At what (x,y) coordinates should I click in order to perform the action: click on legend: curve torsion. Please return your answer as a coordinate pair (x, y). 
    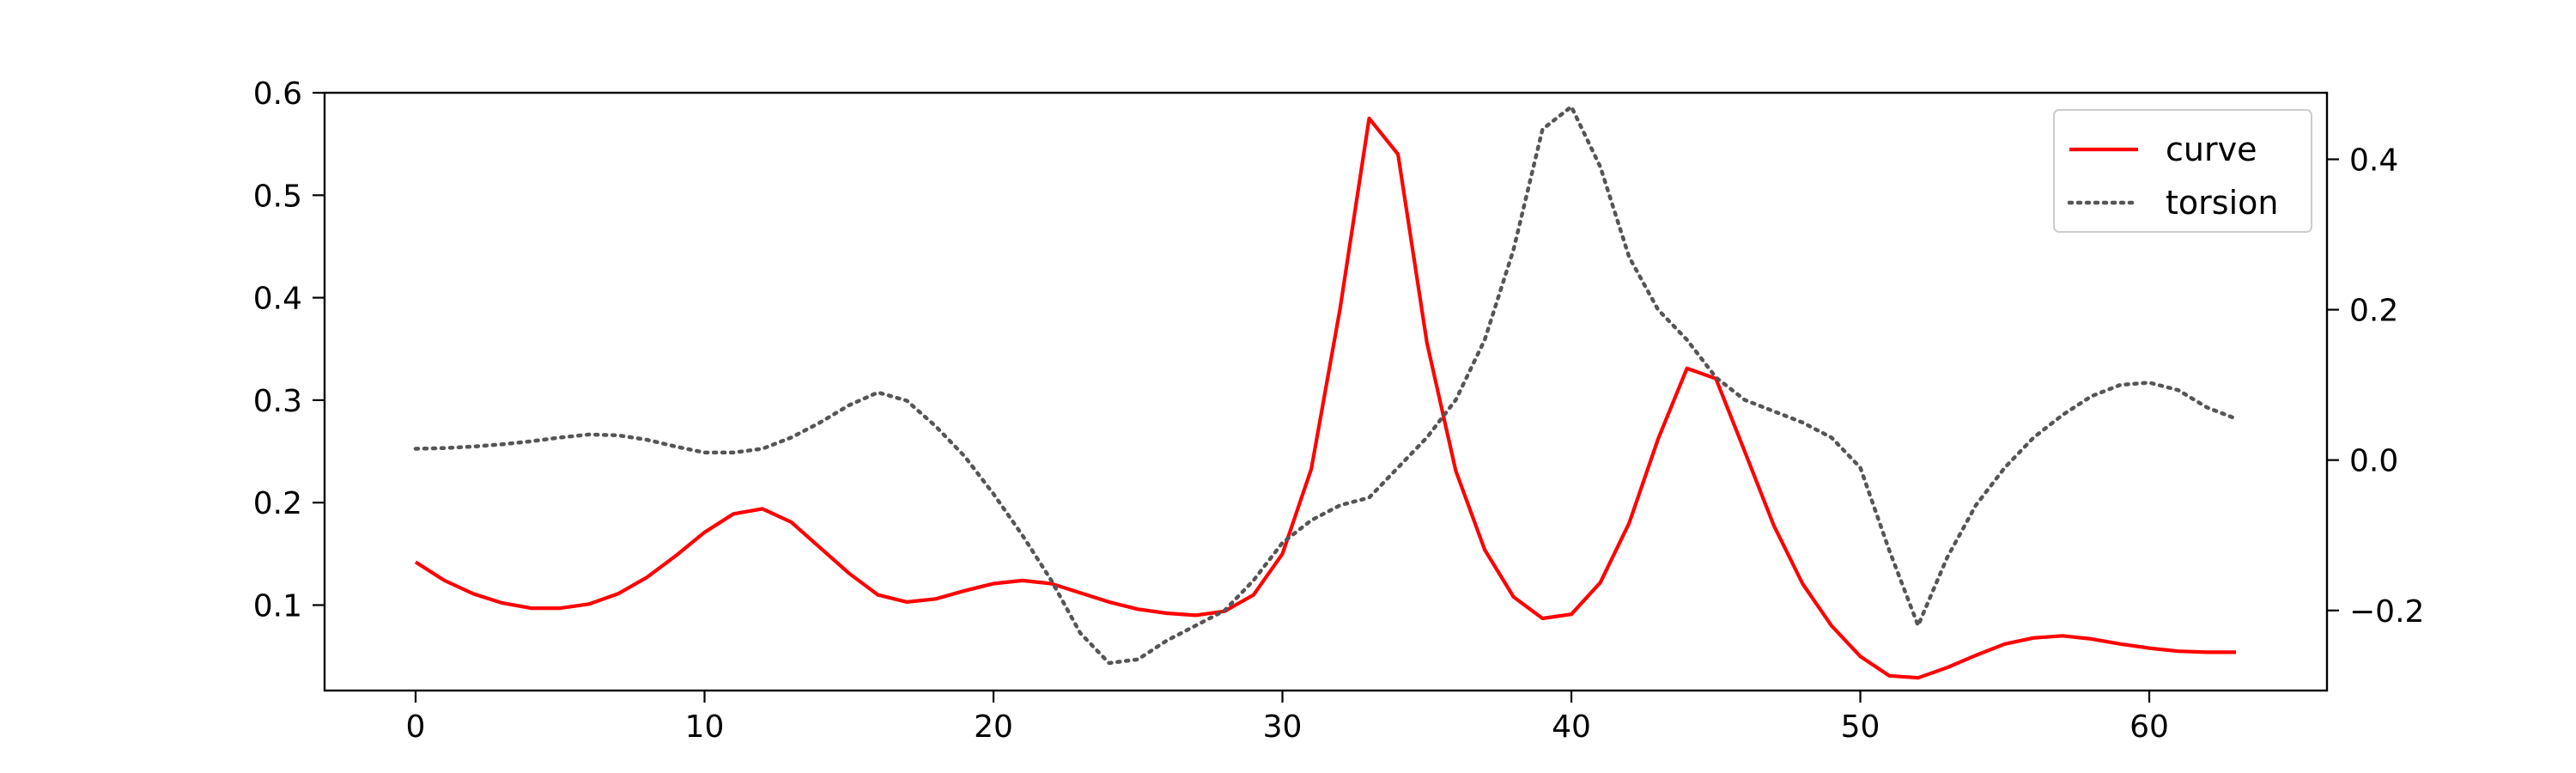
    Looking at the image, I should click on (2182, 171).